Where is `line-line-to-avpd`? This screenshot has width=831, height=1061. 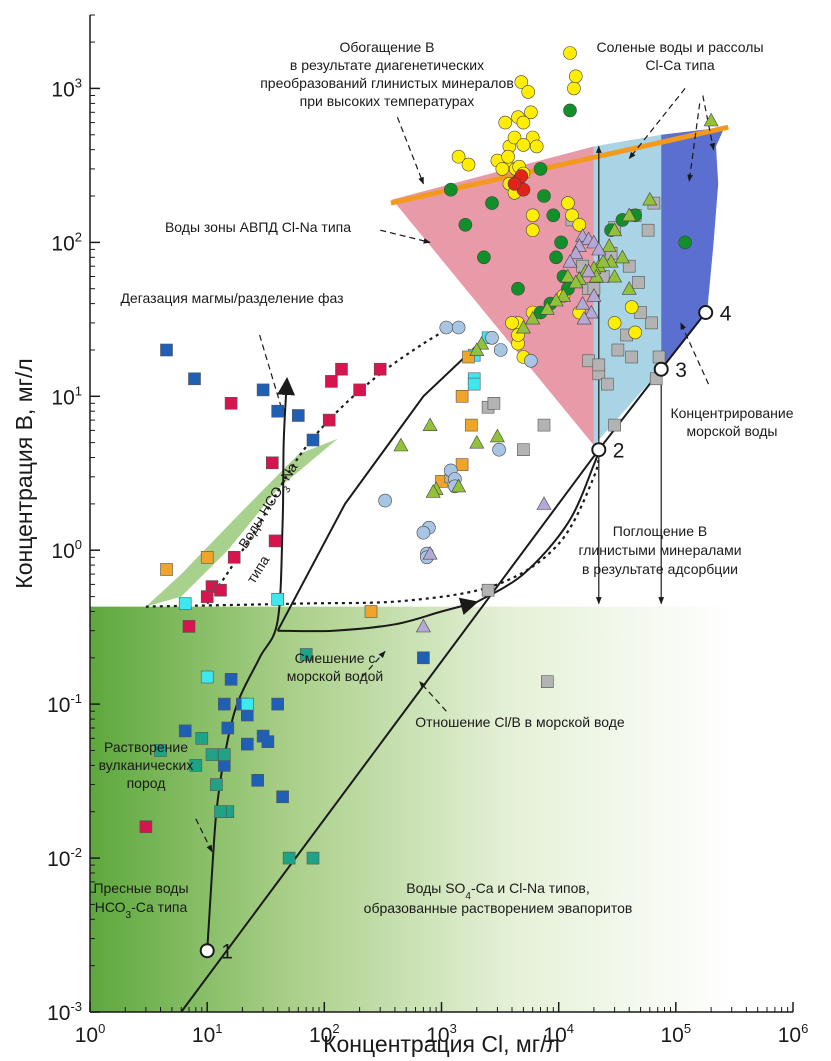
line-line-to-avpd is located at coordinates (382, 483).